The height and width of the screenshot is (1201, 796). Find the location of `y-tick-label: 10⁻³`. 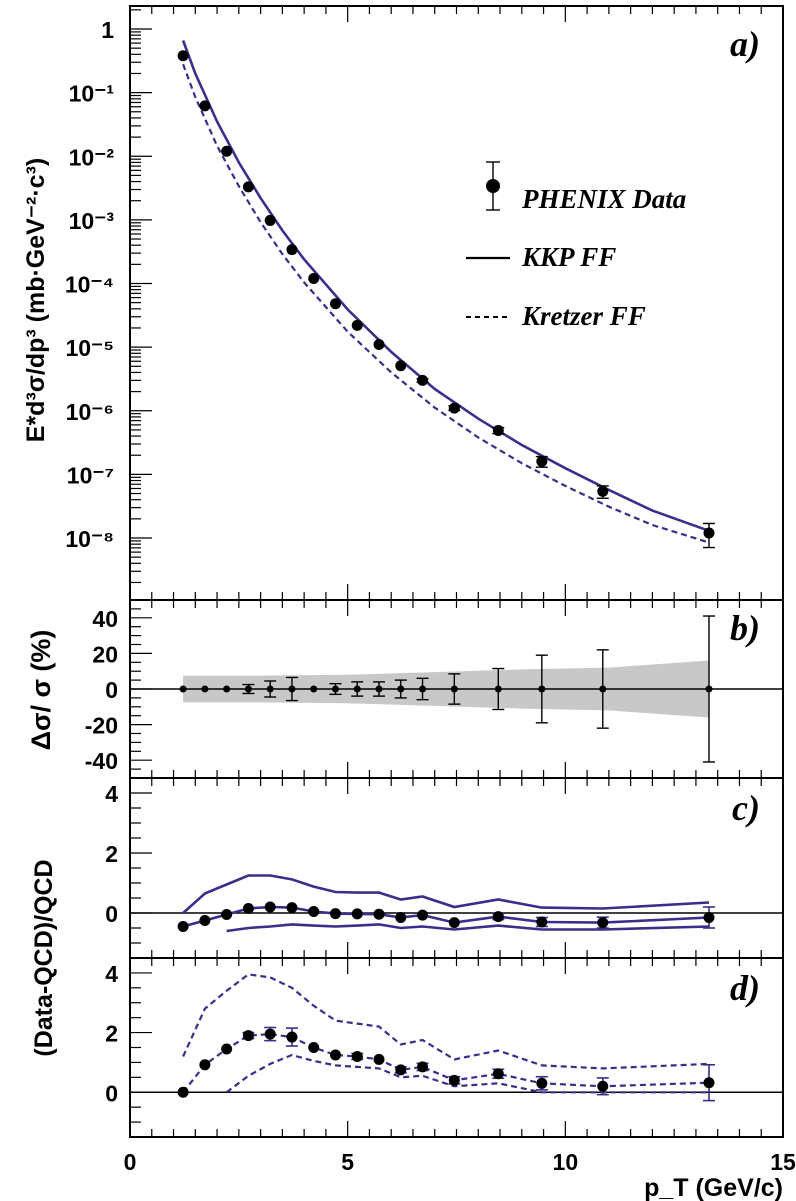

y-tick-label: 10⁻³ is located at coordinates (92, 221).